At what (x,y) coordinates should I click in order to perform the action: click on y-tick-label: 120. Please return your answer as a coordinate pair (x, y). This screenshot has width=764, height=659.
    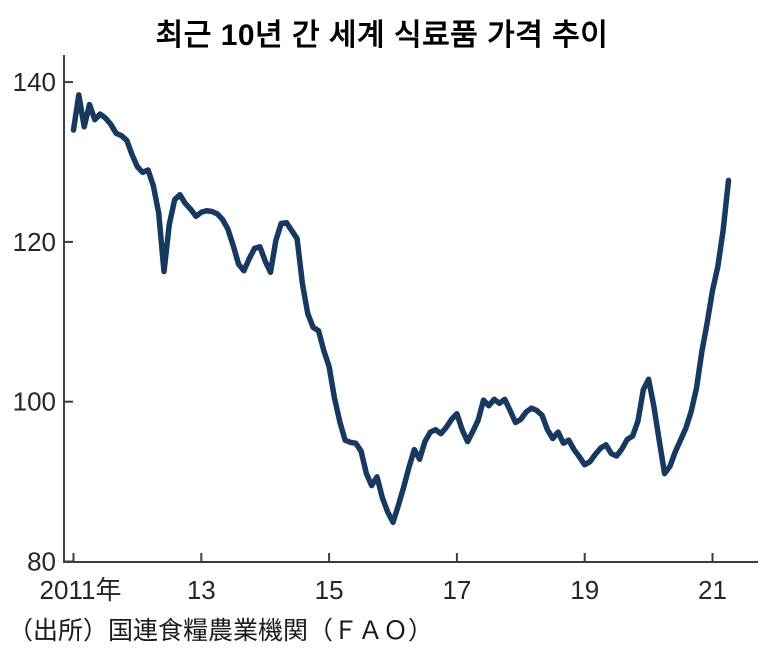
    Looking at the image, I should click on (34, 242).